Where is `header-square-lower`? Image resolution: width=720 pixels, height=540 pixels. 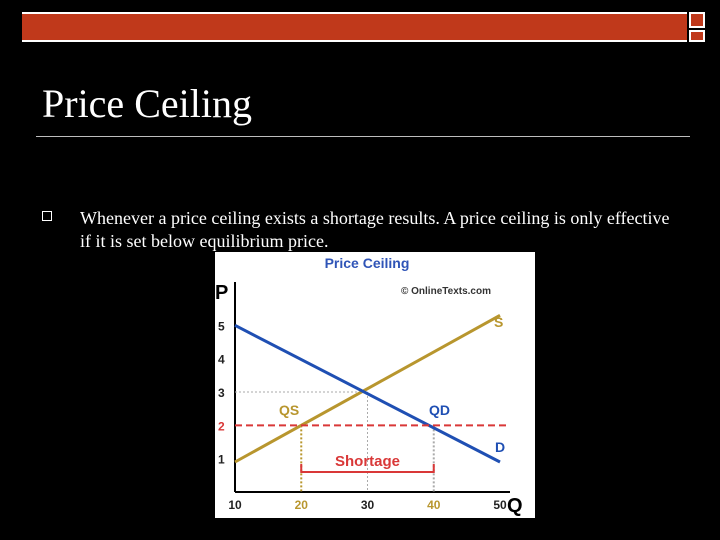 header-square-lower is located at coordinates (697, 36).